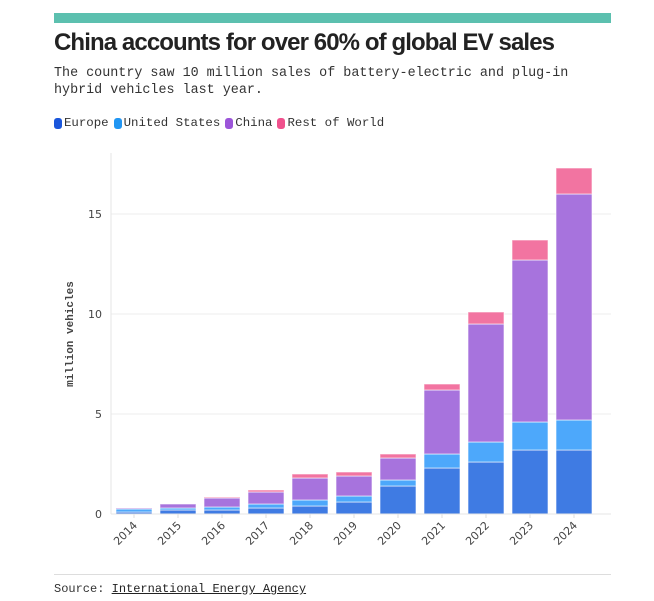 This screenshot has height=601, width=654. Describe the element at coordinates (266, 506) in the screenshot. I see `bar-united-states-2017` at that location.